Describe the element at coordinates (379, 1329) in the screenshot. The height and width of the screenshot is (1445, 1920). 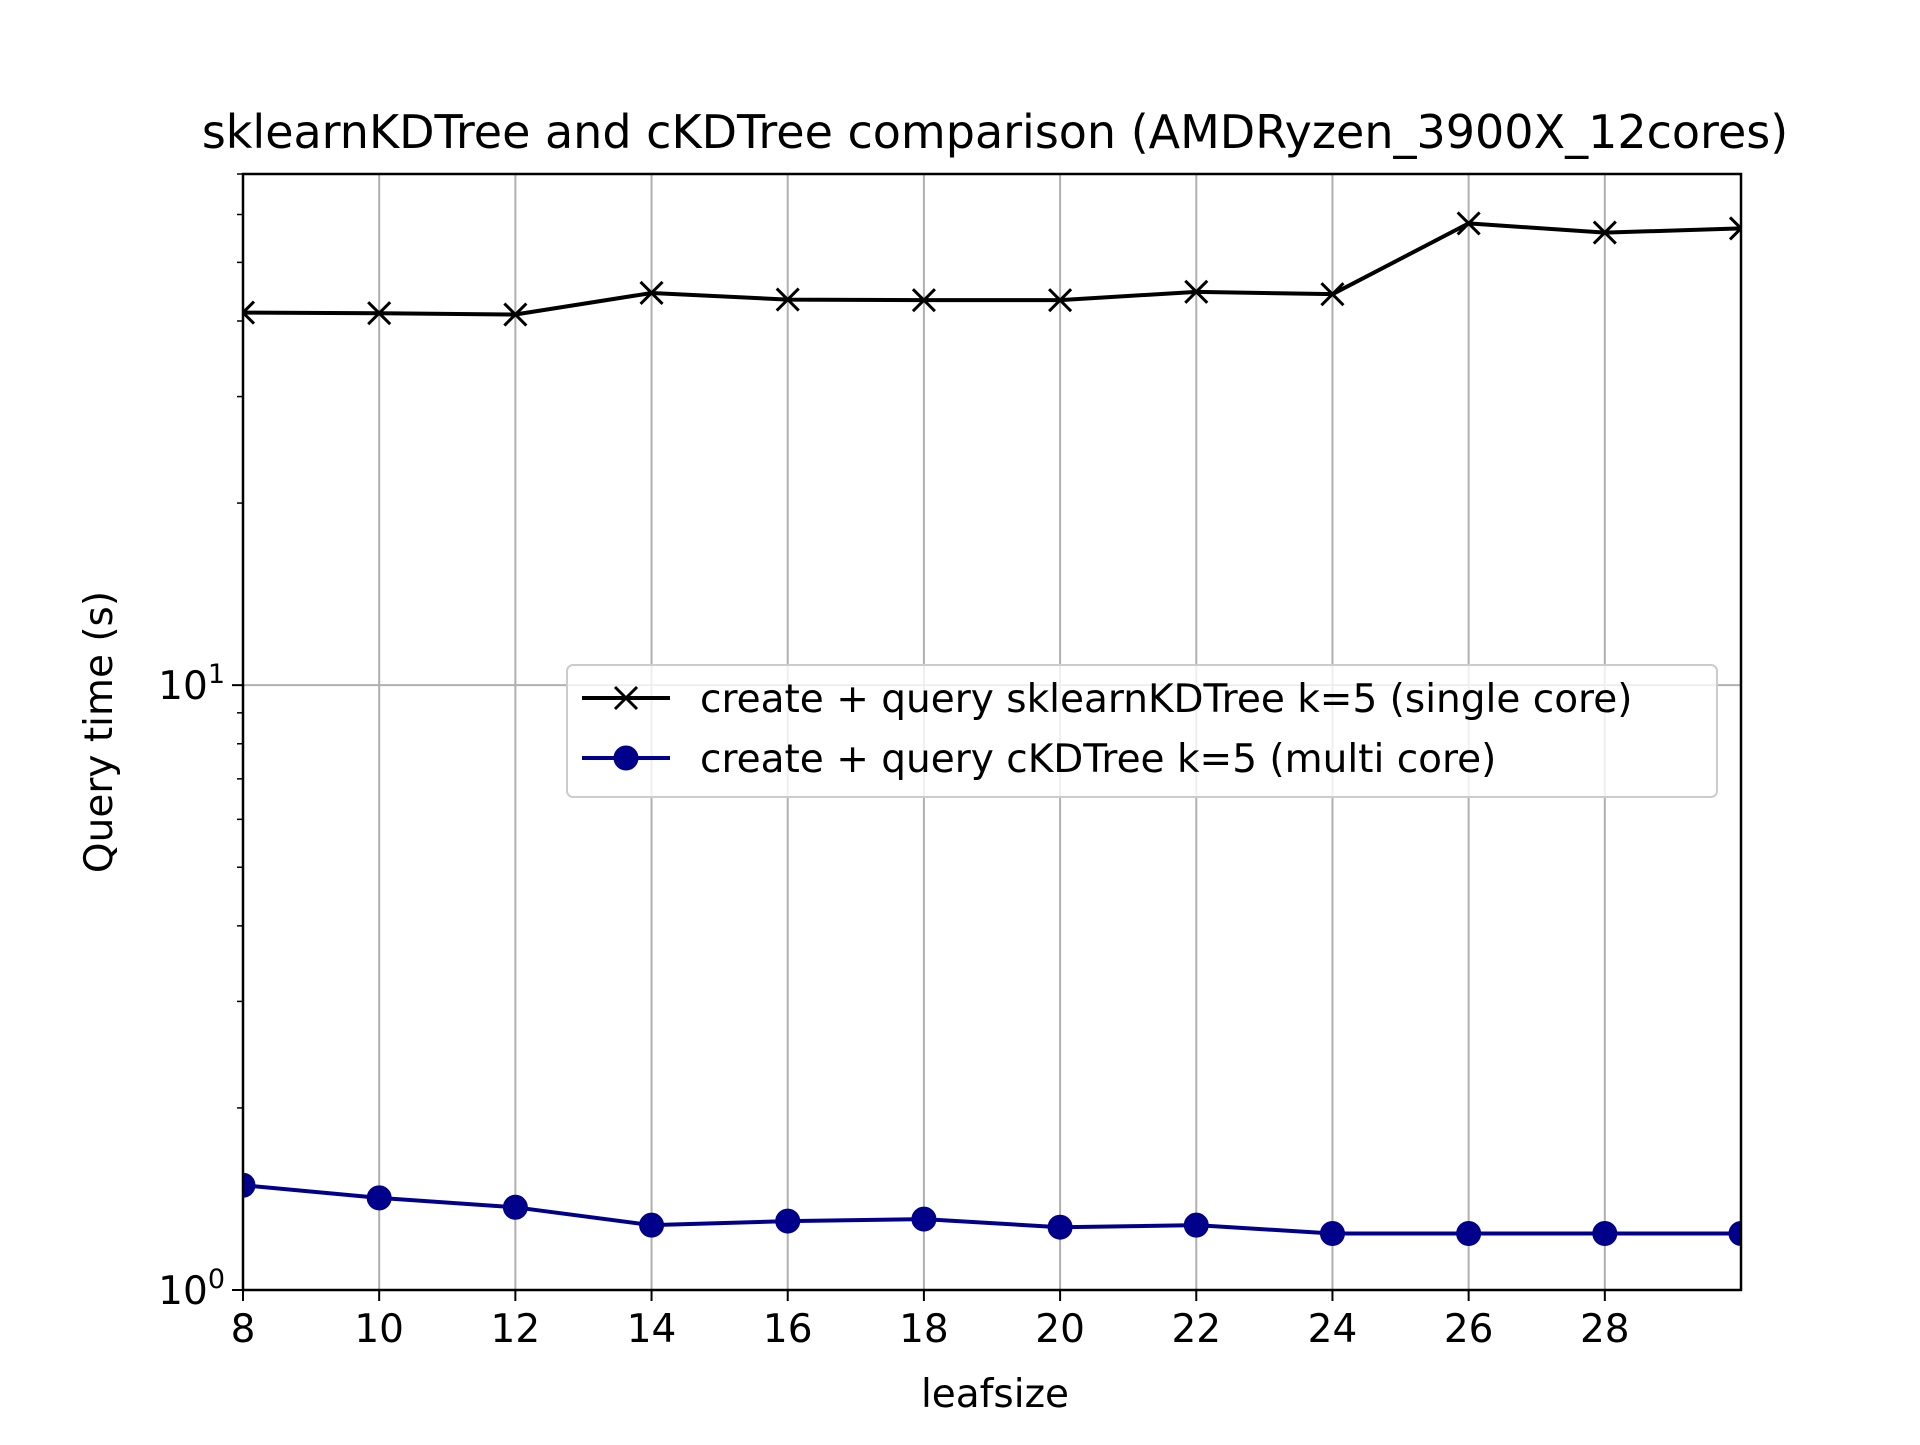
I see `x-tick-label: 10` at that location.